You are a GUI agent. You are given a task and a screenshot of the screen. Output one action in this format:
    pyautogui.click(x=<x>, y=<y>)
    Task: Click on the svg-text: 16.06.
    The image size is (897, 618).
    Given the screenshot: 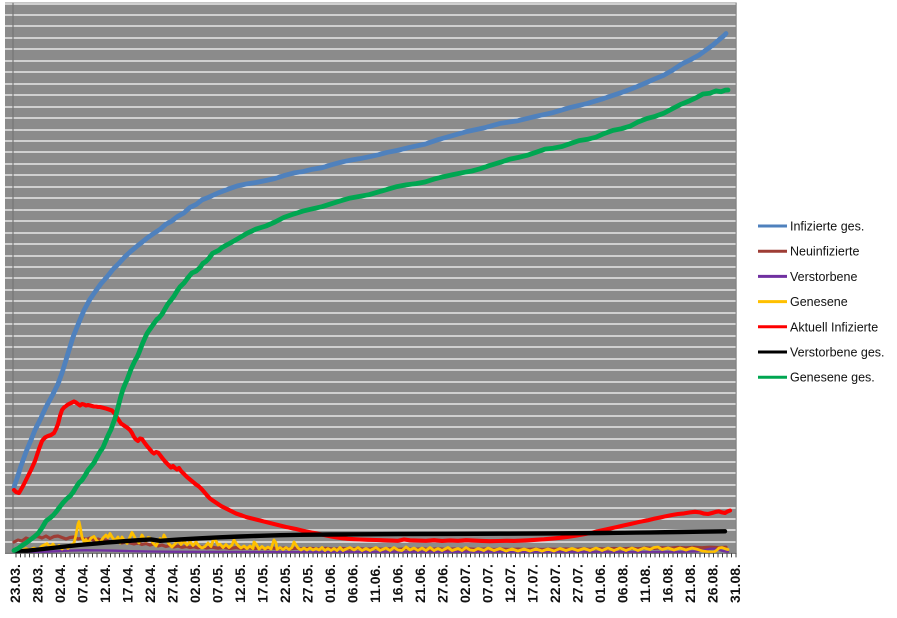 What is the action you would take?
    pyautogui.click(x=397, y=583)
    